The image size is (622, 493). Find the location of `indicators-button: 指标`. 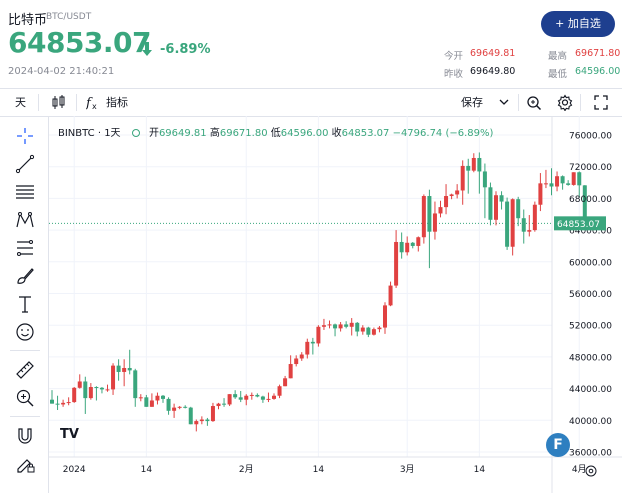

indicators-button: 指标 is located at coordinates (117, 102).